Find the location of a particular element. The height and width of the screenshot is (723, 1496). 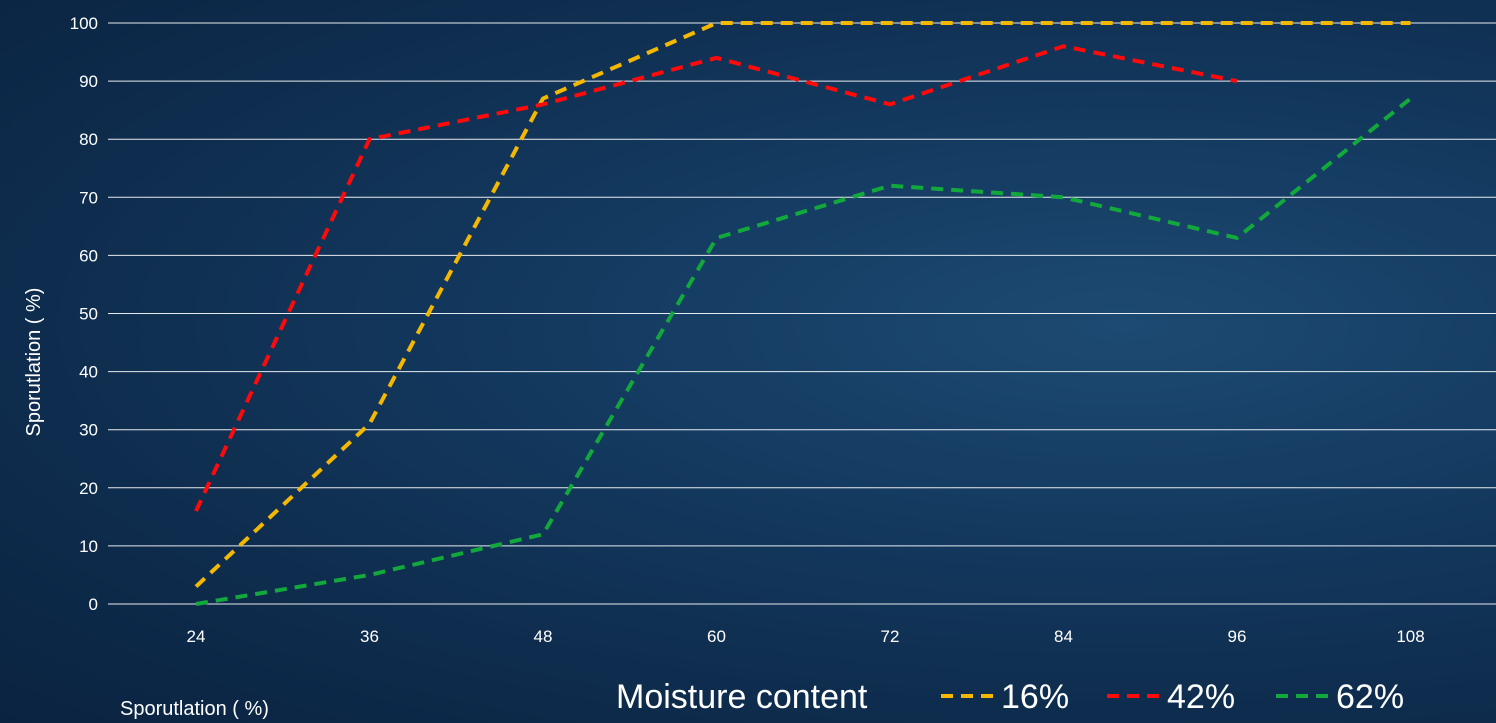

y-tick-label: 30 is located at coordinates (88, 430).